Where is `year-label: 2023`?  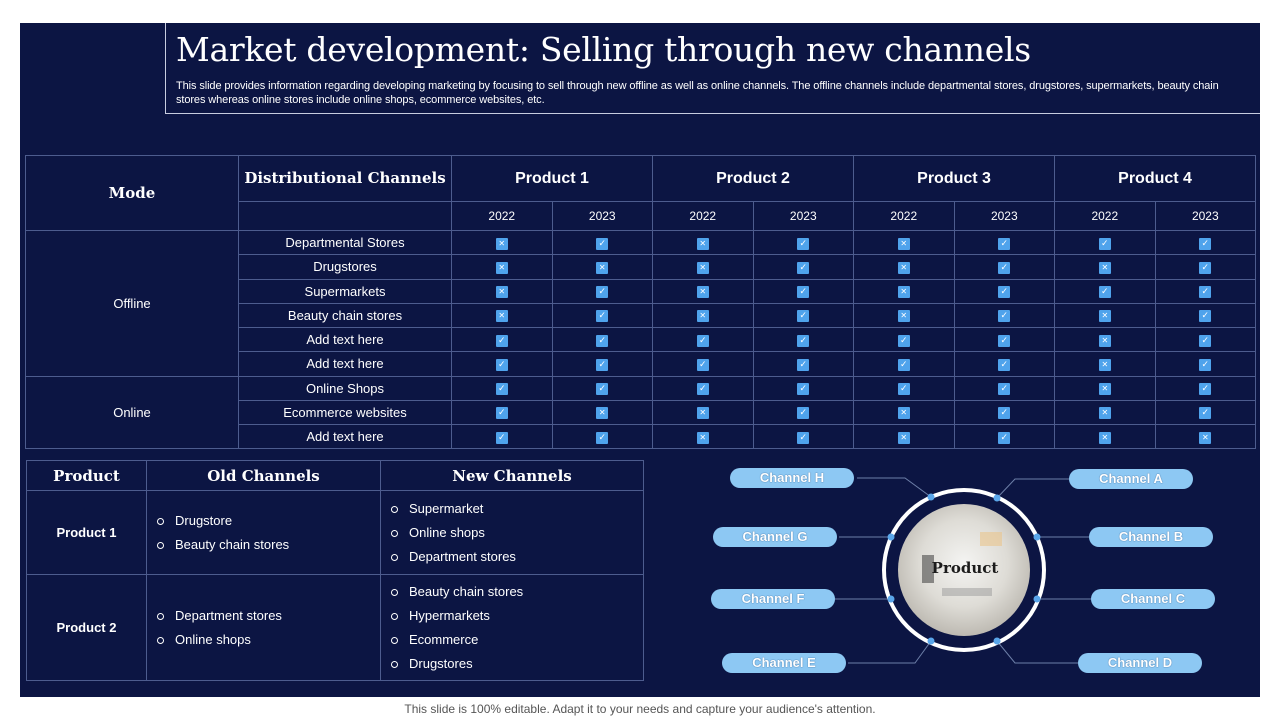
year-label: 2023 is located at coordinates (803, 216).